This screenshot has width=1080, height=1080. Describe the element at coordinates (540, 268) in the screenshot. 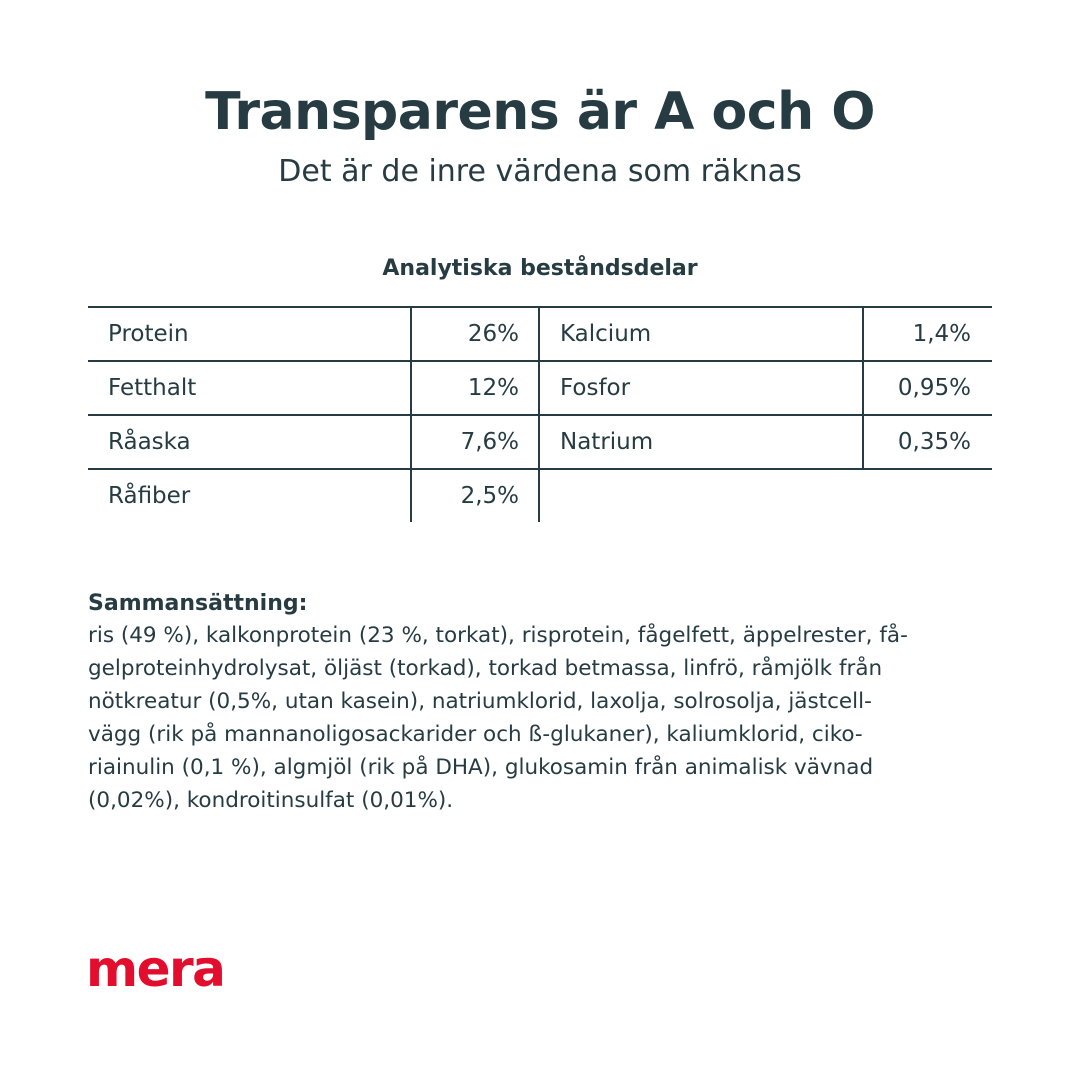

I see `analysis-heading: Analytiska beståndsdelar` at that location.